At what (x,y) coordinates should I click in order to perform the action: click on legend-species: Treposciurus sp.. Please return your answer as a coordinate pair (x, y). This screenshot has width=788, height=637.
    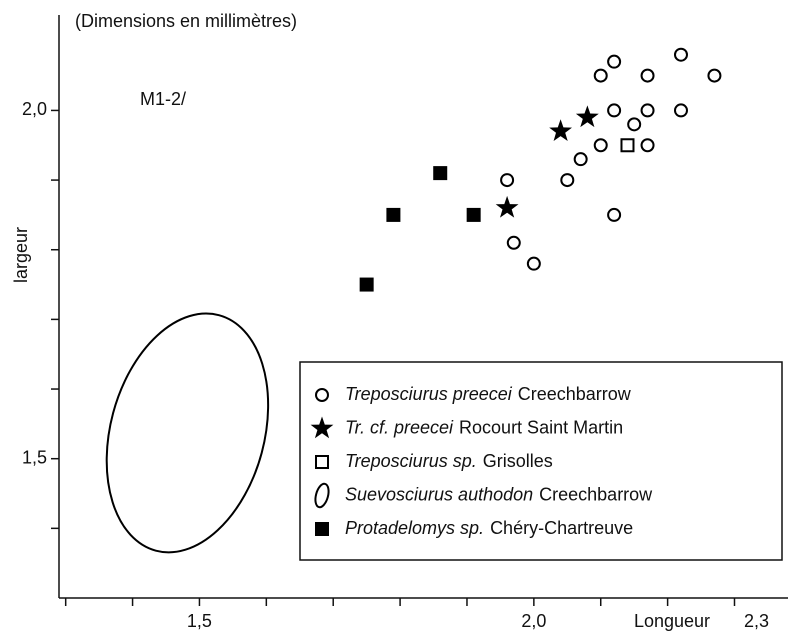
    Looking at the image, I should click on (411, 461).